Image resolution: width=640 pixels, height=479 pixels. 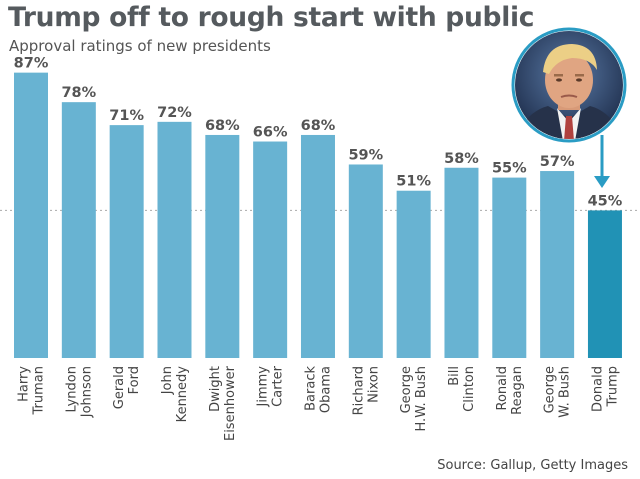 I want to click on category-label: JohnKennedy, so click(x=175, y=394).